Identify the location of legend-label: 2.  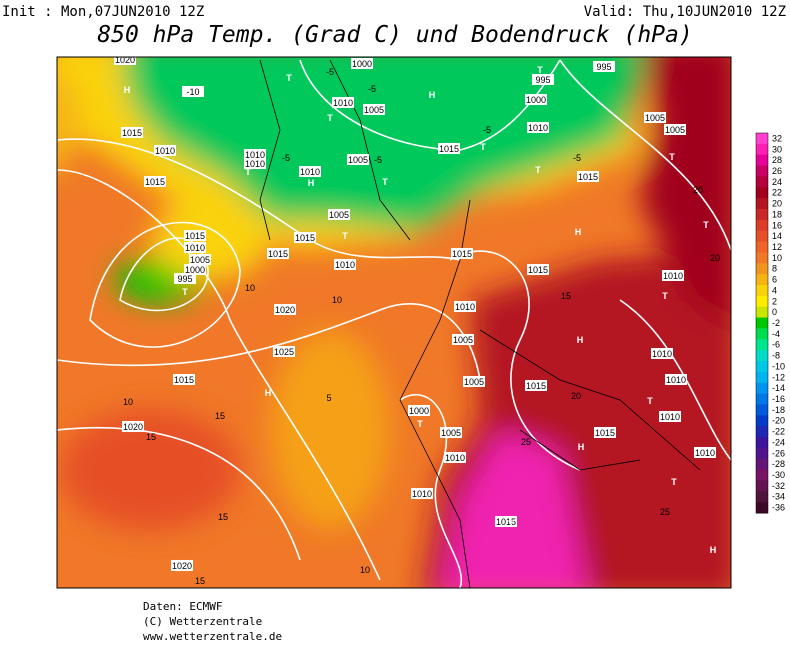
(774, 301).